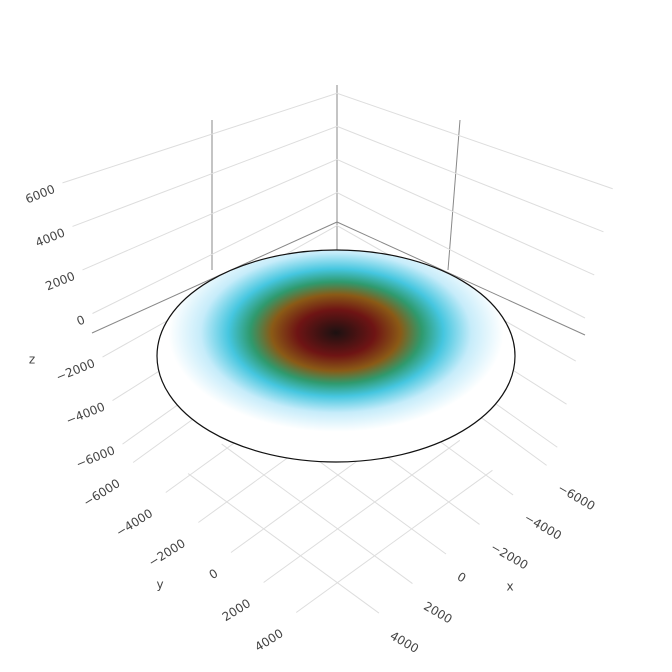  What do you see at coordinates (268, 640) in the screenshot?
I see `y-tick-label: 4000` at bounding box center [268, 640].